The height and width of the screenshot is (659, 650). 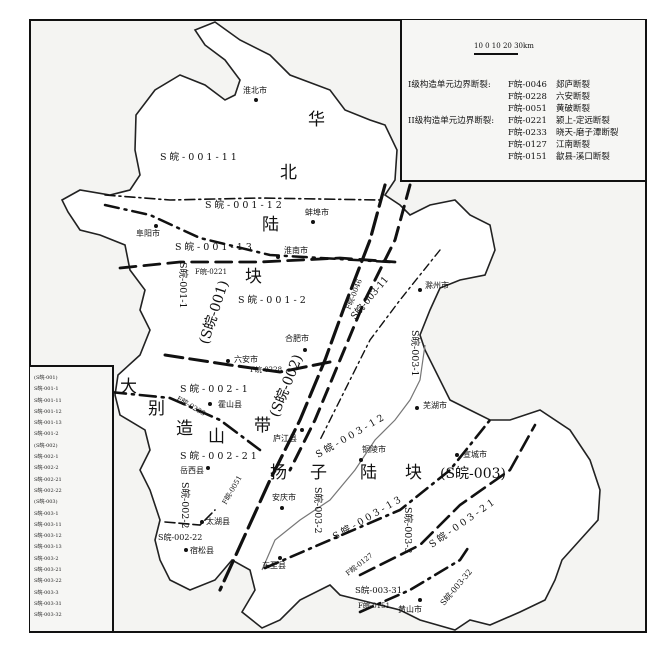 I want to click on city-anqing: 安庆市, so click(x=284, y=497).